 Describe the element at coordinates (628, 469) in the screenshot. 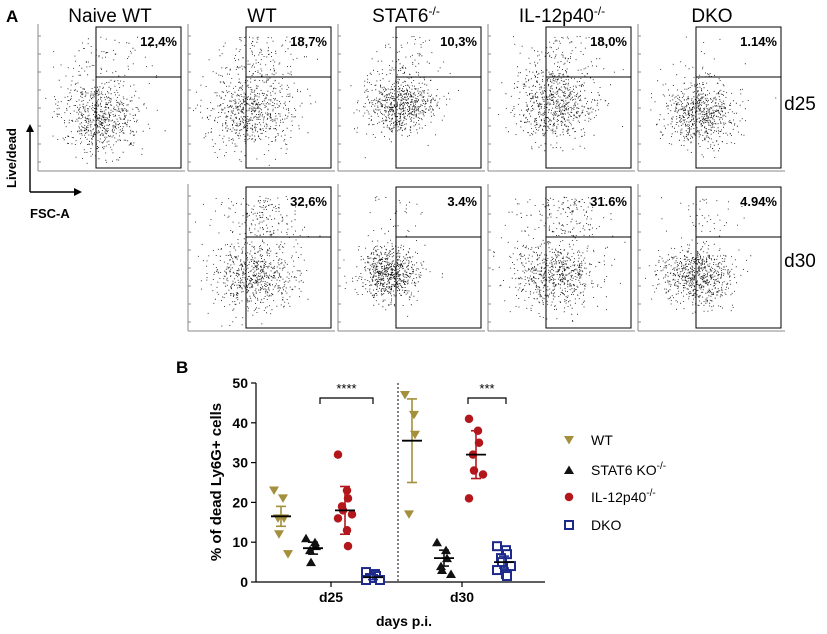

I see `legend-label: STAT6 KO-/-` at that location.